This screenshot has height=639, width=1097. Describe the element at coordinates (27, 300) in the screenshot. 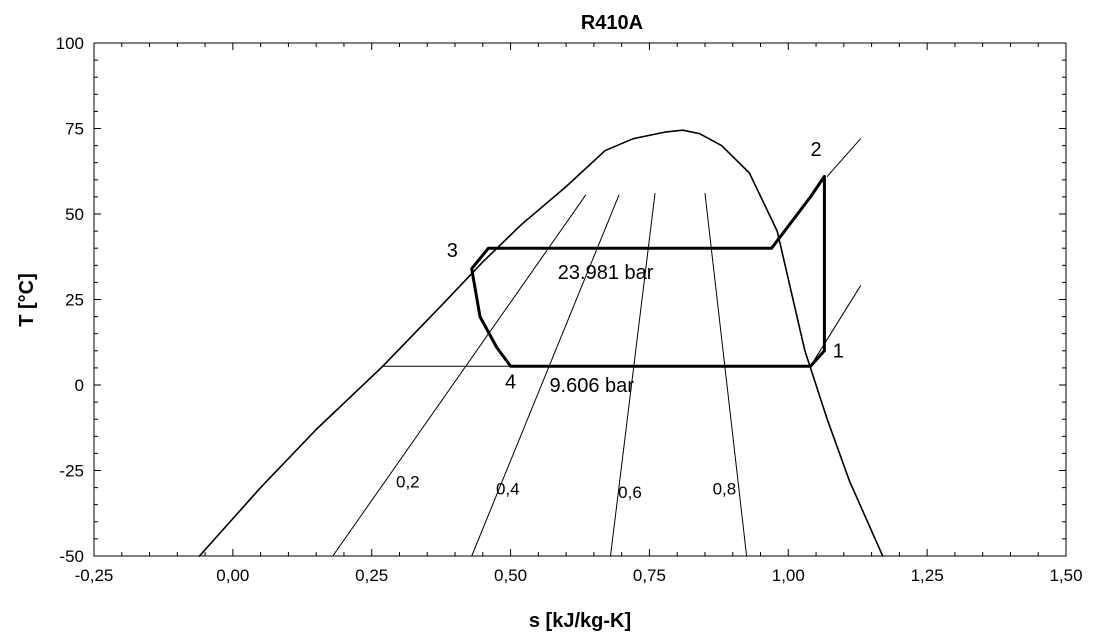

I see `y-axis-label: T [°C]` at that location.